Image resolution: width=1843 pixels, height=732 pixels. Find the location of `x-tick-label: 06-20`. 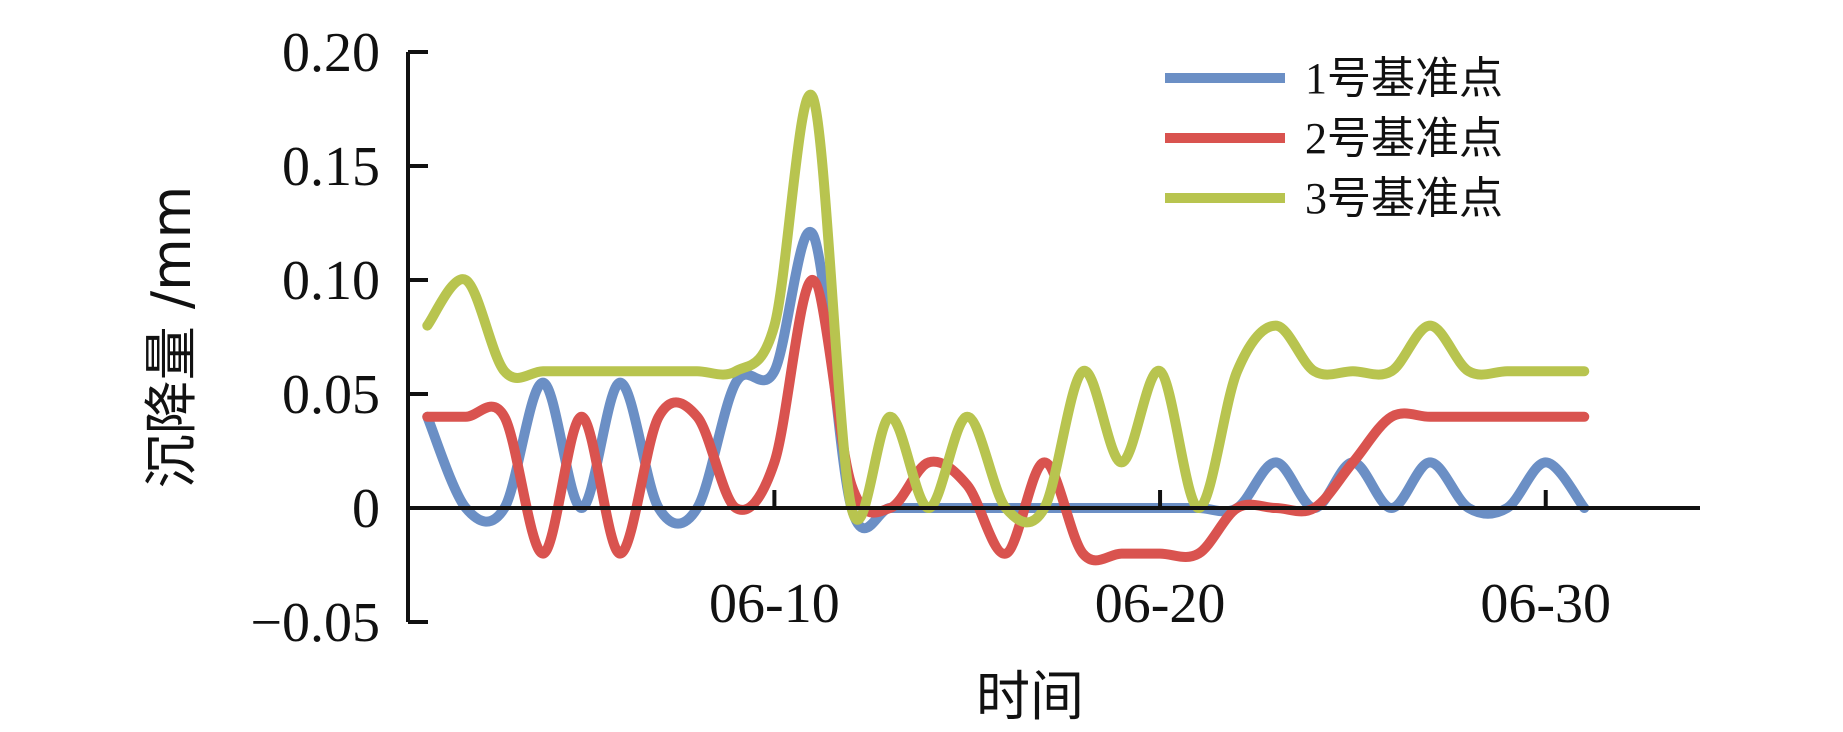

x-tick-label: 06-20 is located at coordinates (1160, 604).